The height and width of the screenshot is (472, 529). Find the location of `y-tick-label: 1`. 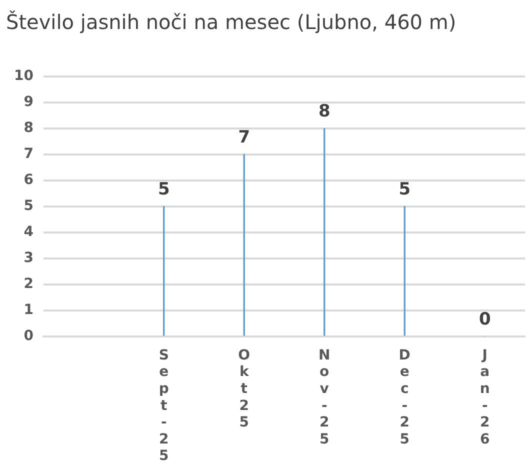

y-tick-label: 1 is located at coordinates (29, 310).